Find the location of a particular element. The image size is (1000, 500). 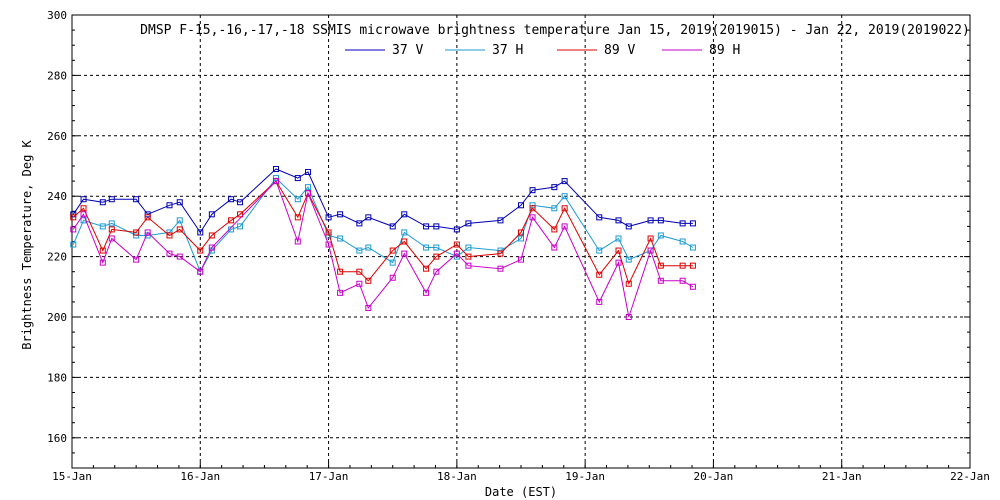

x-tick-label: 19-Jan is located at coordinates (585, 476).